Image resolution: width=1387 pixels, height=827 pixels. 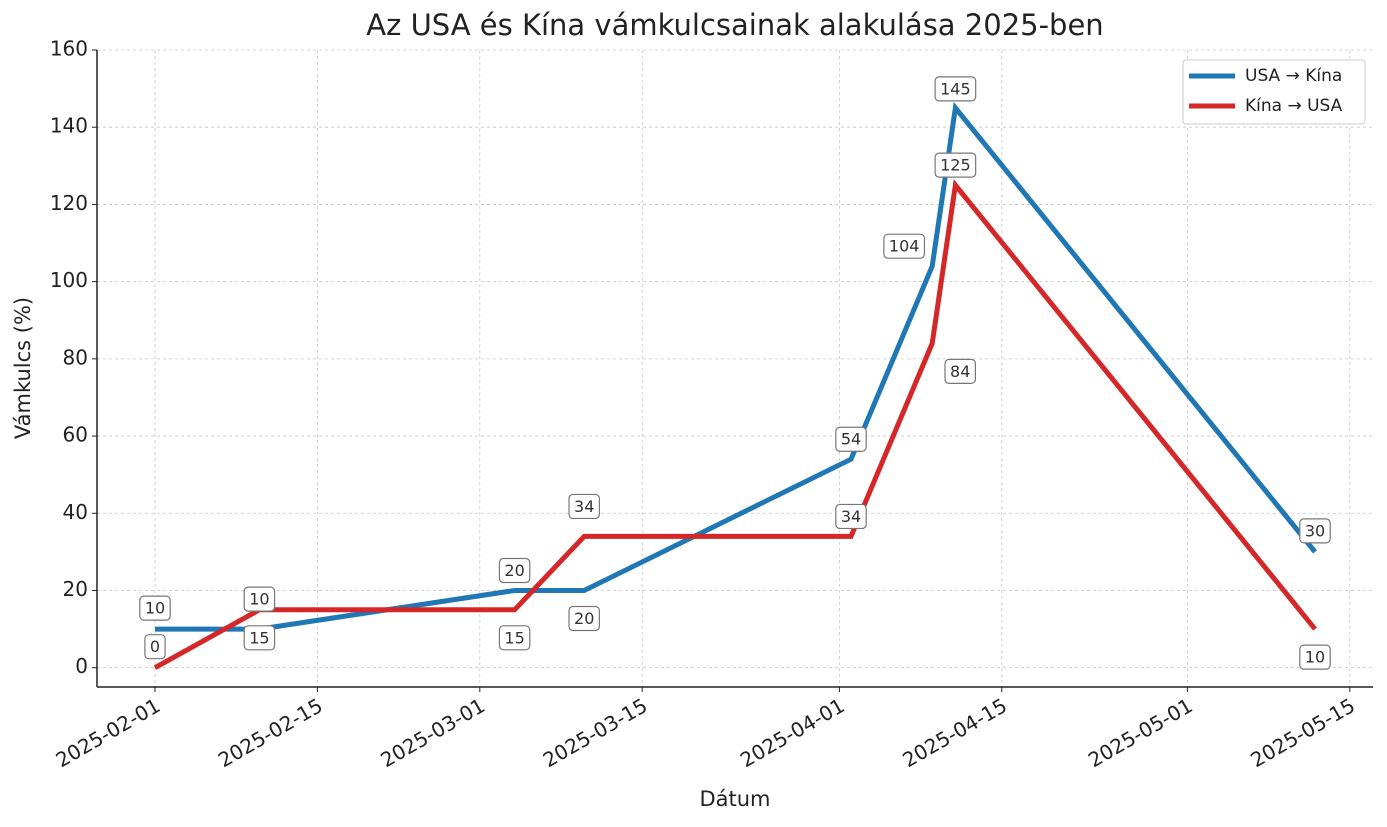 I want to click on data-label-text: 145, so click(x=955, y=88).